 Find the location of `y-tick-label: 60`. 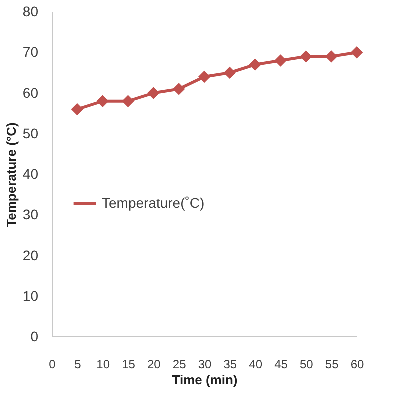

y-tick-label: 60 is located at coordinates (30, 92).